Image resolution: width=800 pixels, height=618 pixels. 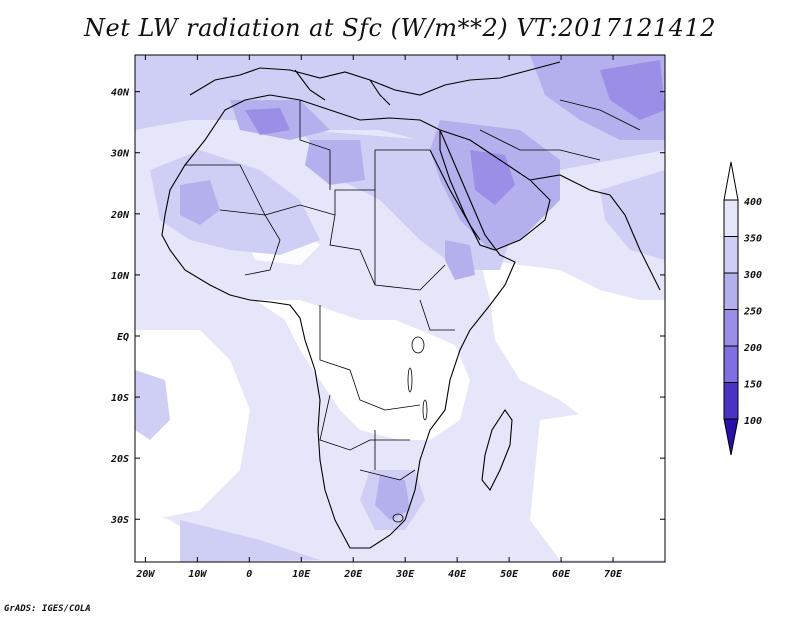 I want to click on colorbar-label: 300, so click(x=752, y=275).